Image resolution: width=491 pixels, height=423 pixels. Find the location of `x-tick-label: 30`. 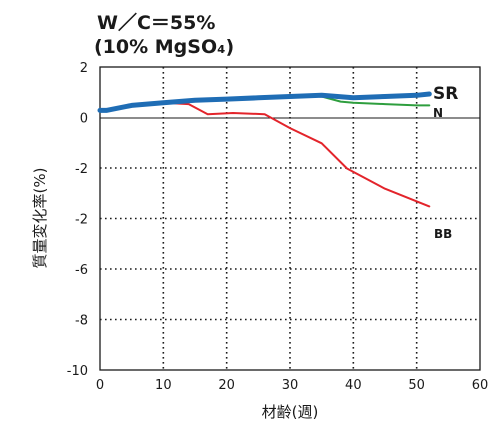

x-tick-label: 30 is located at coordinates (290, 385).